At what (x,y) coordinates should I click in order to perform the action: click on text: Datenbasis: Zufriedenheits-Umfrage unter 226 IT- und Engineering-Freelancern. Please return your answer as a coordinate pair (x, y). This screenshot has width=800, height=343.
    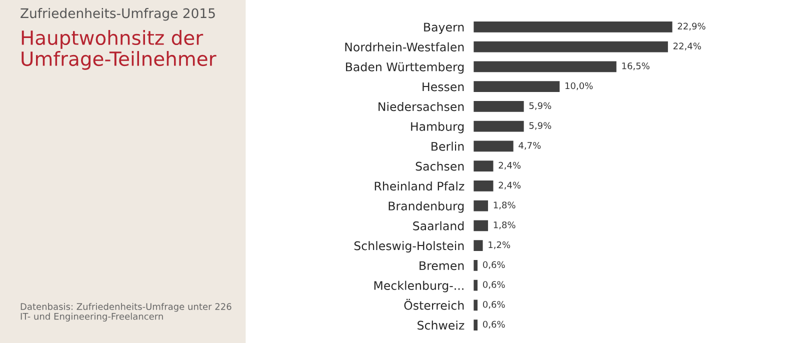
    Looking at the image, I should click on (126, 312).